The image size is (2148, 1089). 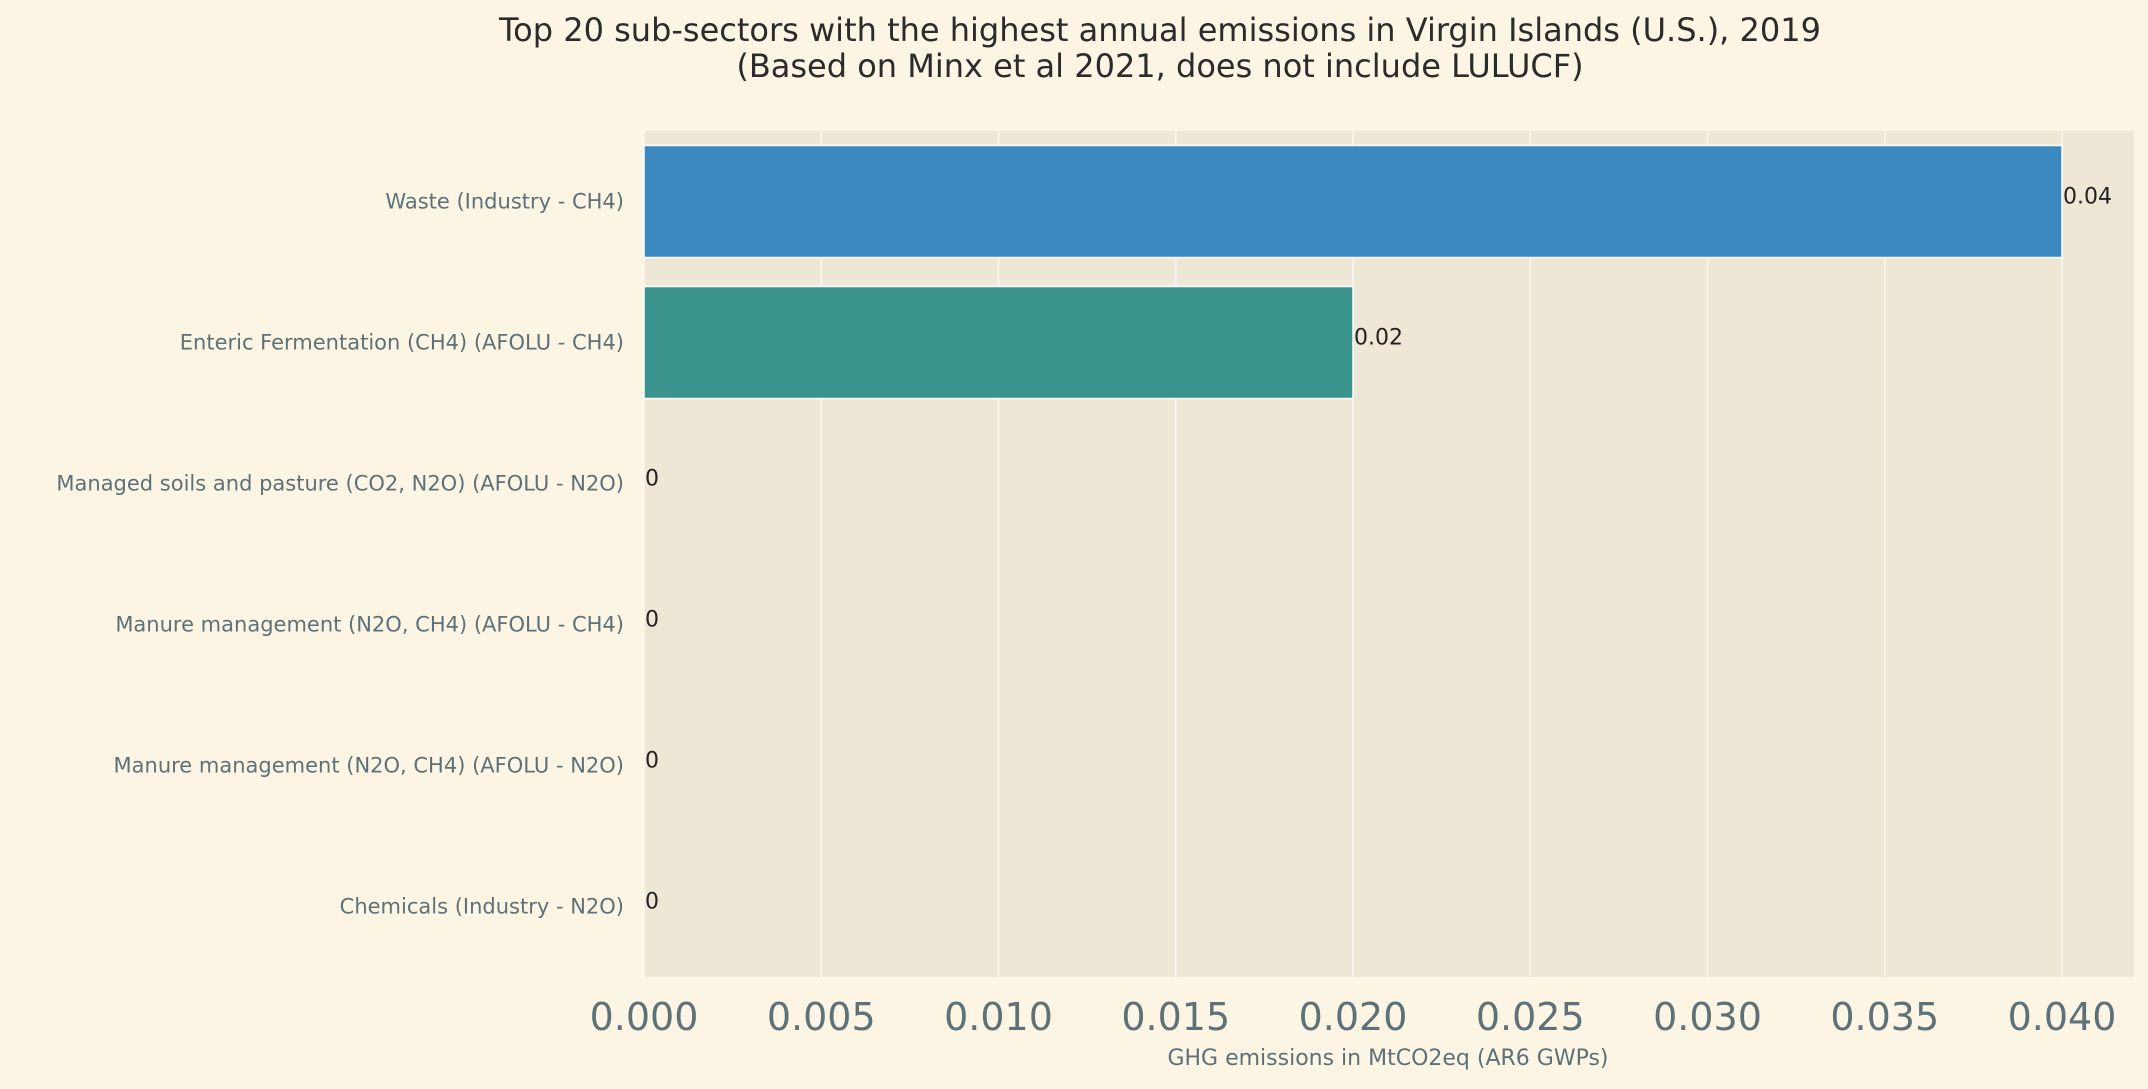 What do you see at coordinates (998, 1017) in the screenshot?
I see `x-tick-label: 0.010` at bounding box center [998, 1017].